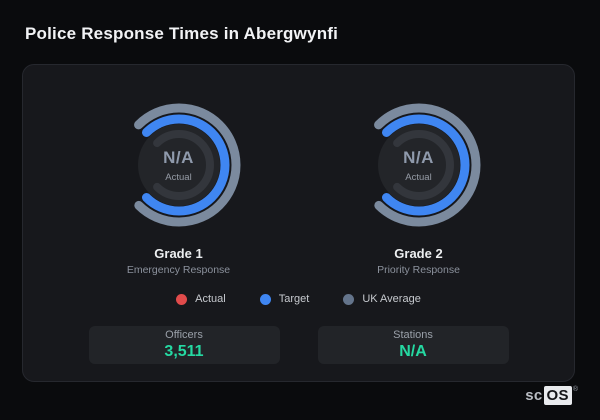  I want to click on stat-label: Stations, so click(413, 334).